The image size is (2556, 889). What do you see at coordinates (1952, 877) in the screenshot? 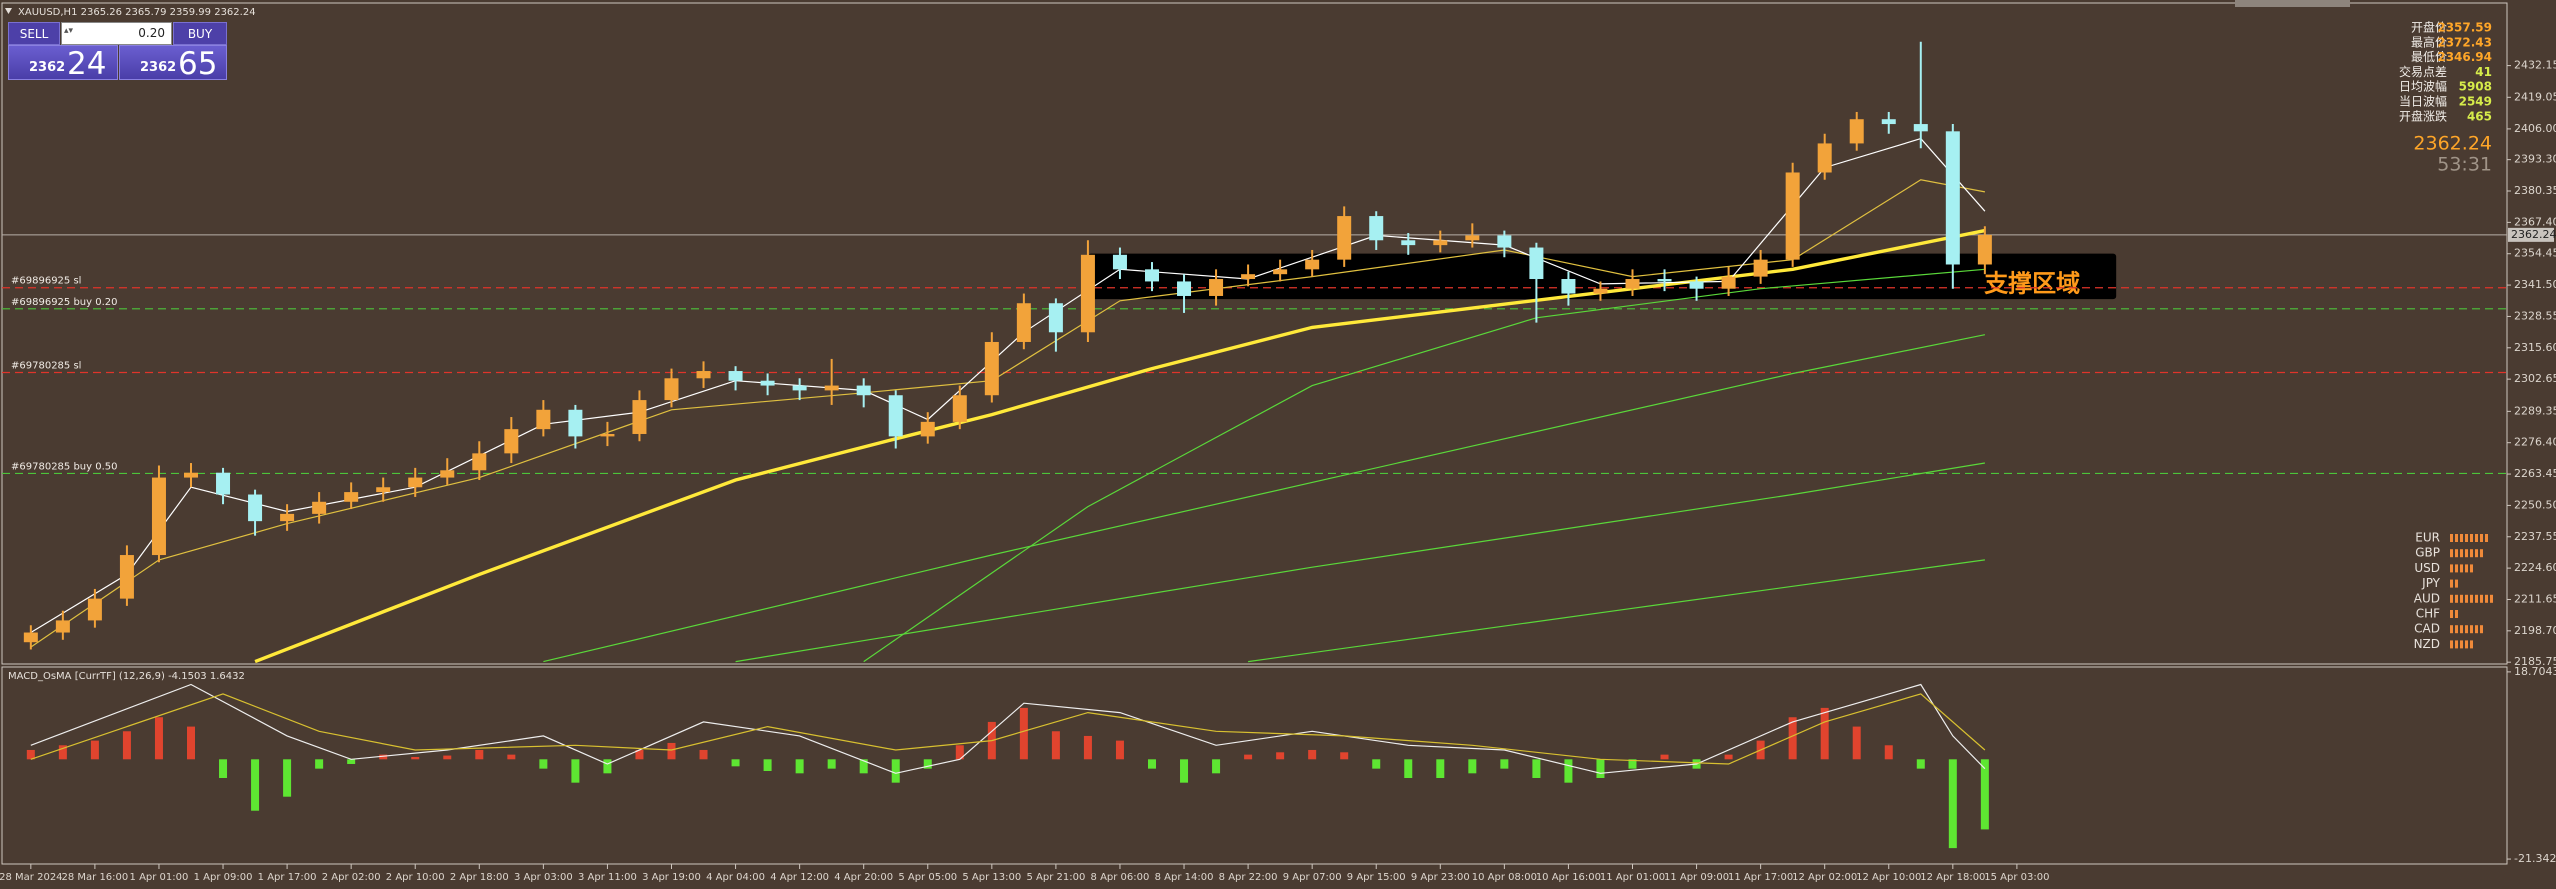
I see `x-tick-label: 12 Apr 18:00` at bounding box center [1952, 877].